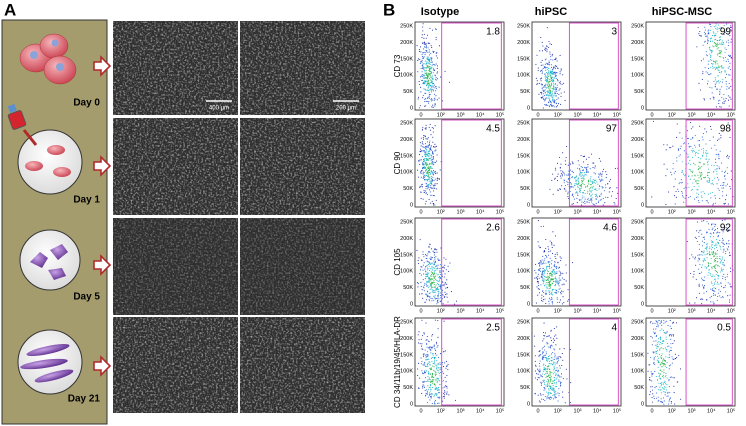 This screenshot has width=746, height=426. What do you see at coordinates (500, 410) in the screenshot?
I see `x-tick-label: 10⁵` at bounding box center [500, 410].